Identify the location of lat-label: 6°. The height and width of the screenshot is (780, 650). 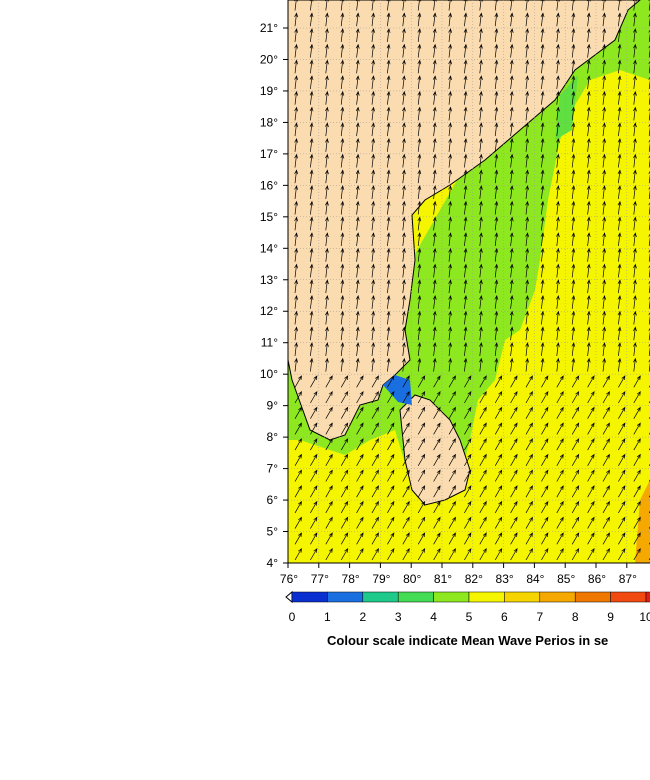
(273, 500).